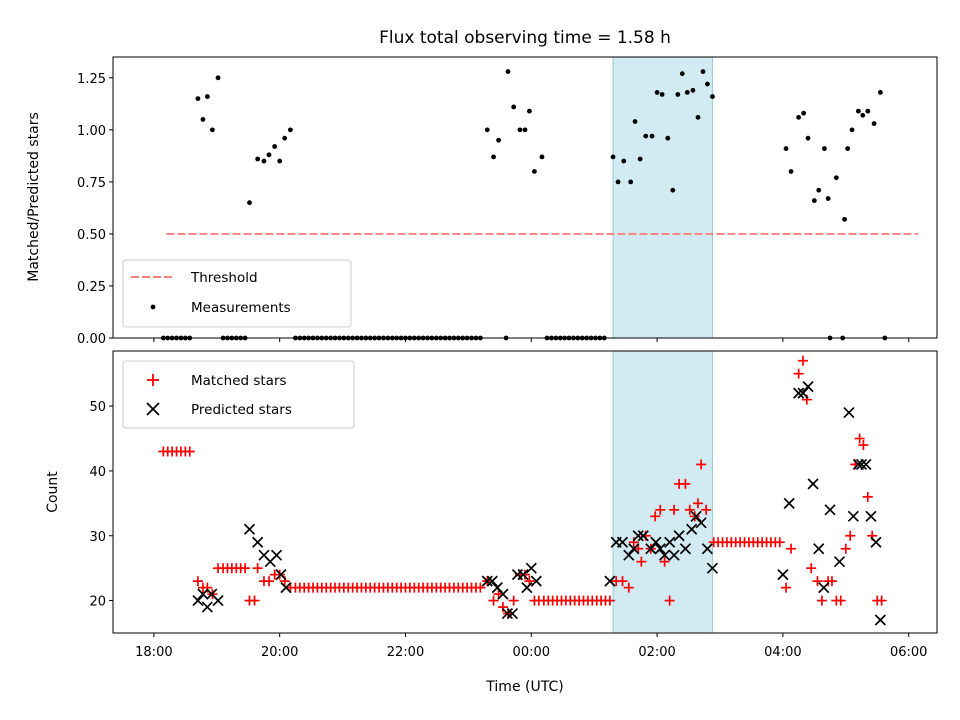 The width and height of the screenshot is (960, 720). Describe the element at coordinates (224, 278) in the screenshot. I see `legend-label-threshold: Threshold` at that location.